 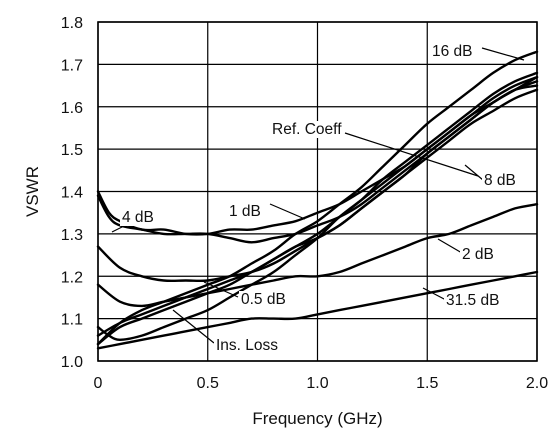 I want to click on annotation-ins-loss: Ins. Loss, so click(x=247, y=345).